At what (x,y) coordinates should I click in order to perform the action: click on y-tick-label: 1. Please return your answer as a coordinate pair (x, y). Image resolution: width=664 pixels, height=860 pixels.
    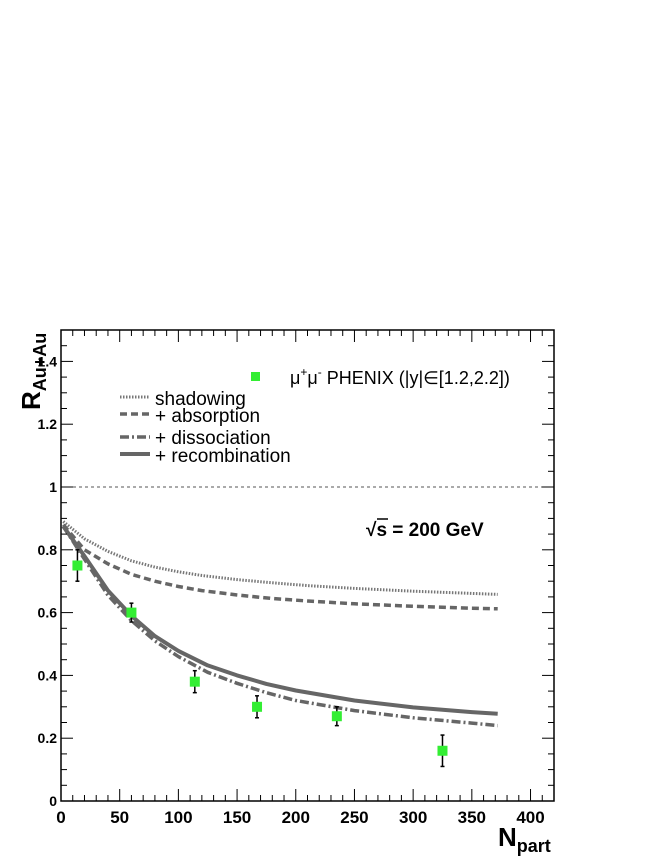
    Looking at the image, I should click on (53, 487).